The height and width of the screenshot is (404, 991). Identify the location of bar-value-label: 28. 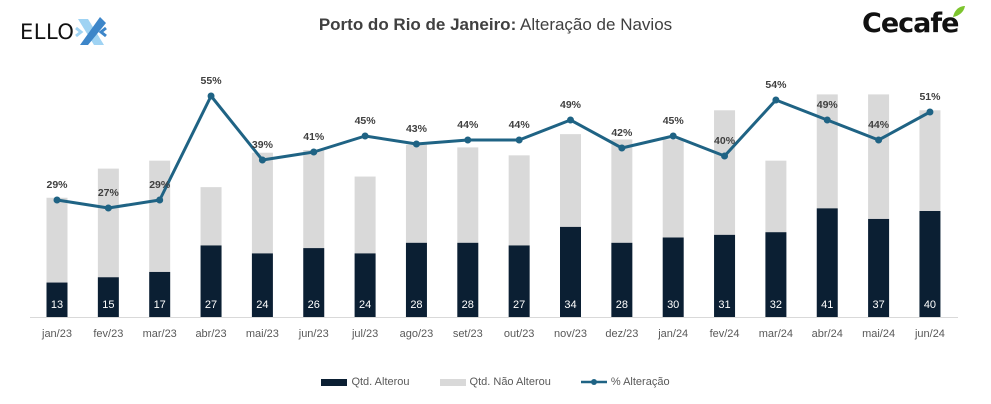
(416, 305).